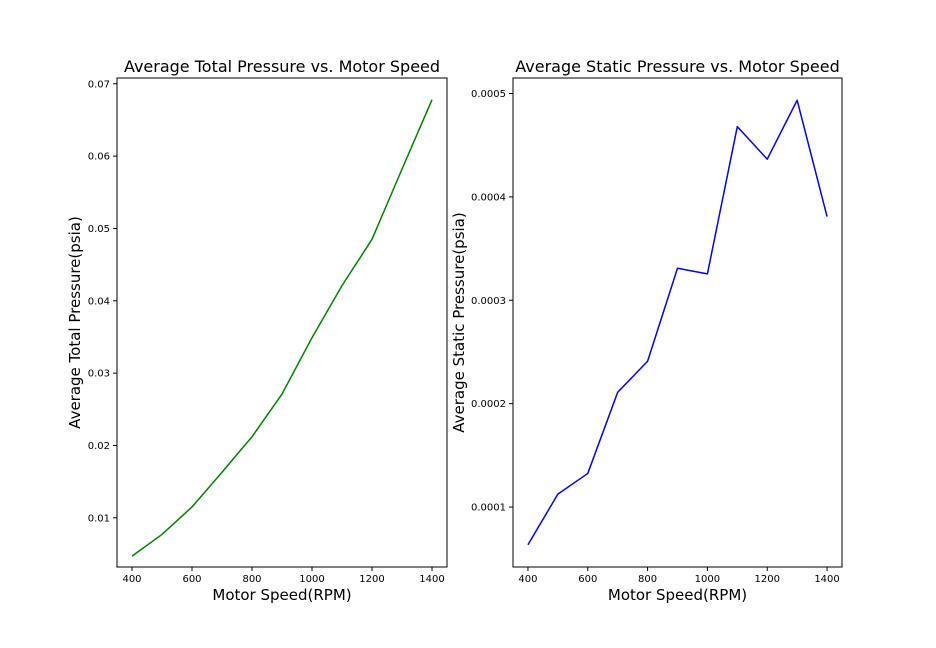 The image size is (936, 648). I want to click on chart1-y-tick-label: 0.05, so click(99, 229).